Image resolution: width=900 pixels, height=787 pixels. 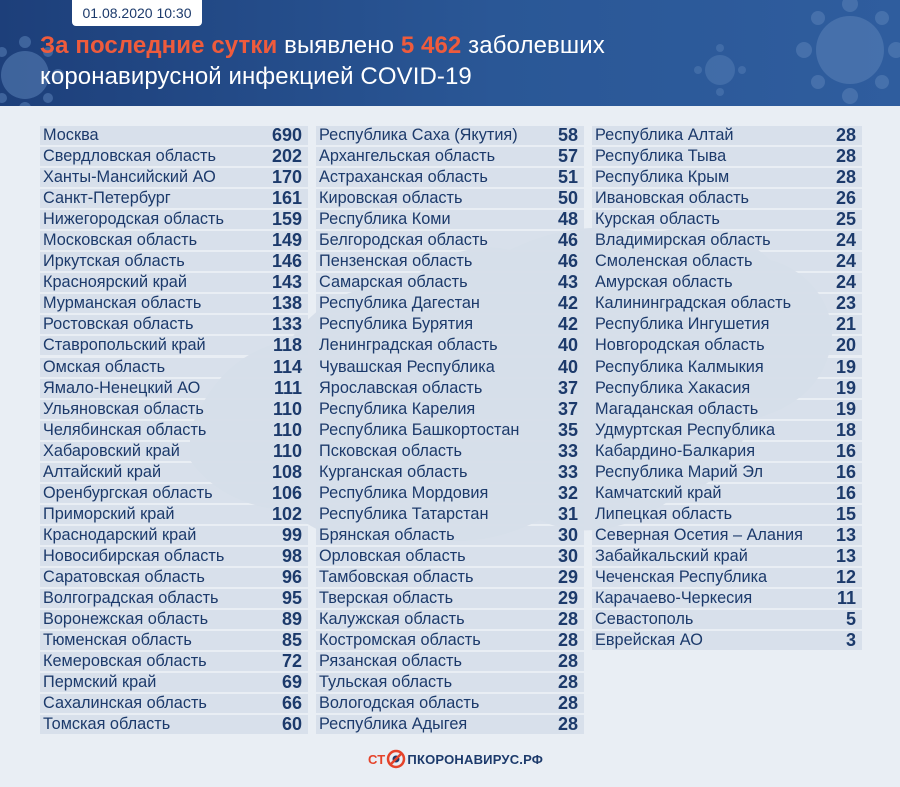 What do you see at coordinates (137, 13) in the screenshot?
I see `date-badge: 01.08.2020 10:30` at bounding box center [137, 13].